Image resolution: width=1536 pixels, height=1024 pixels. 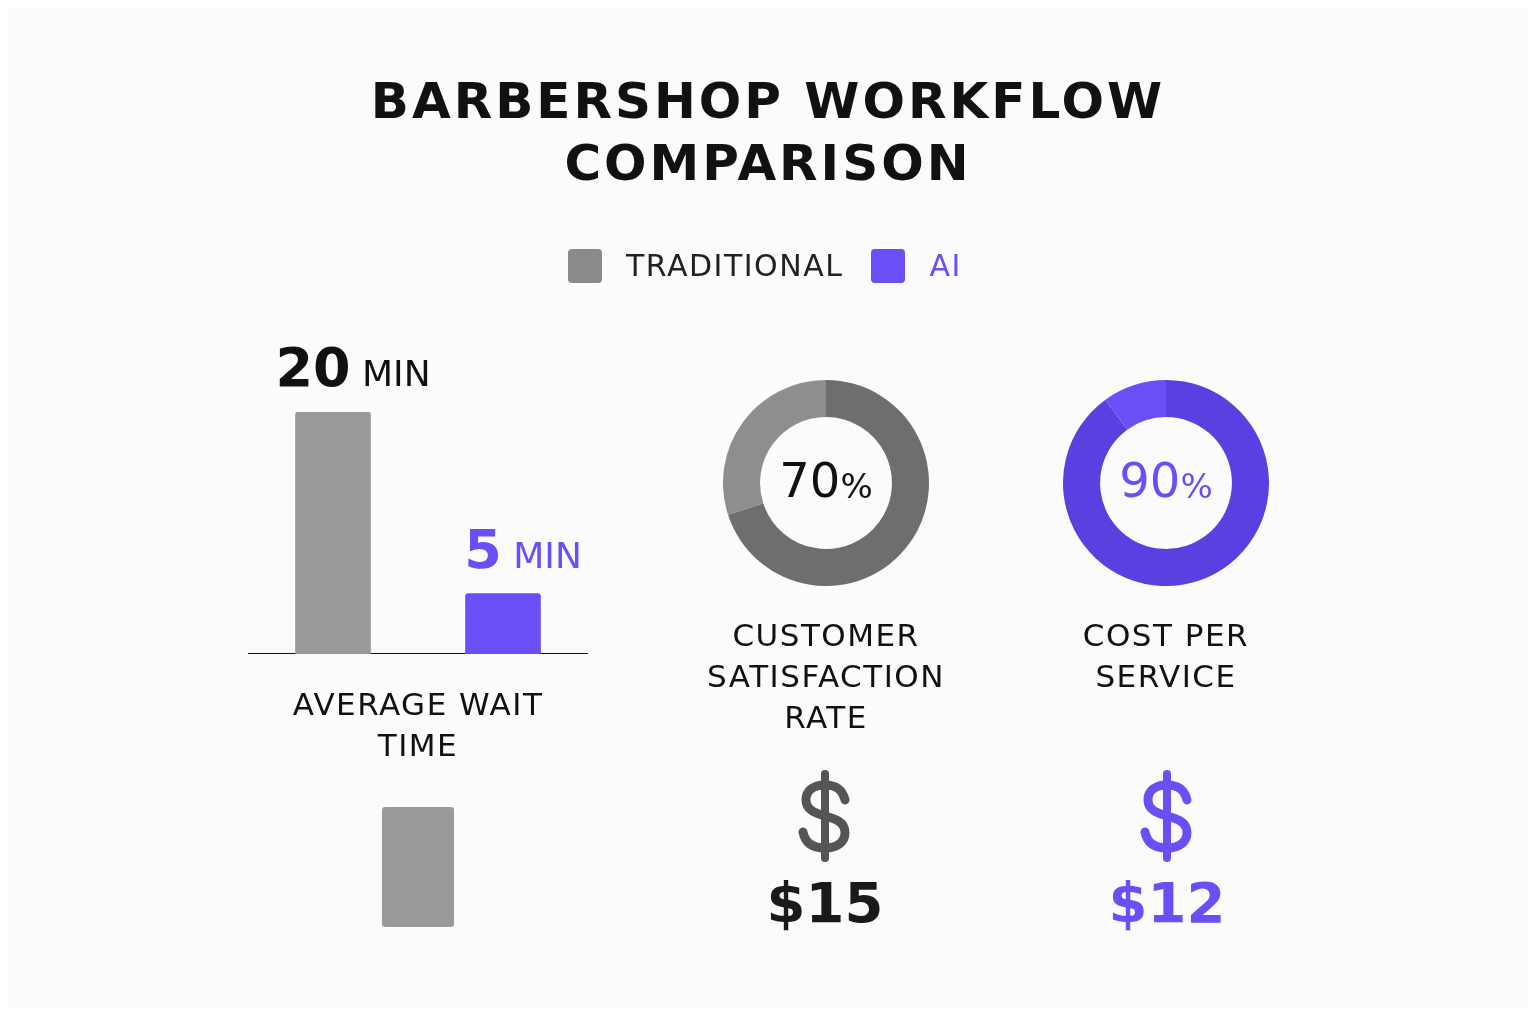 I want to click on data-label: $15, so click(x=825, y=902).